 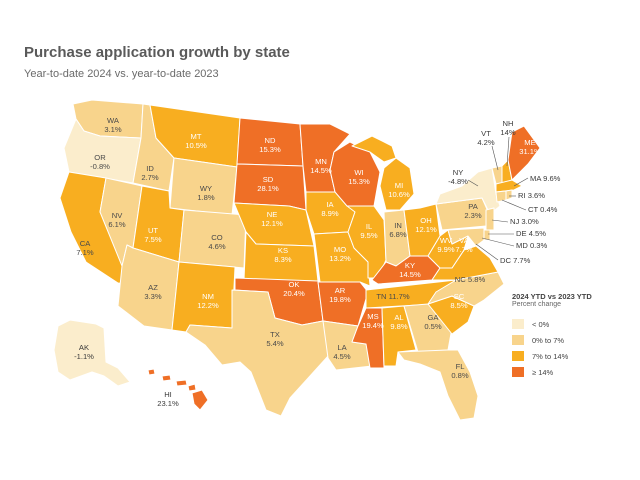 What do you see at coordinates (330, 204) in the screenshot?
I see `label-IA-name: IA` at bounding box center [330, 204].